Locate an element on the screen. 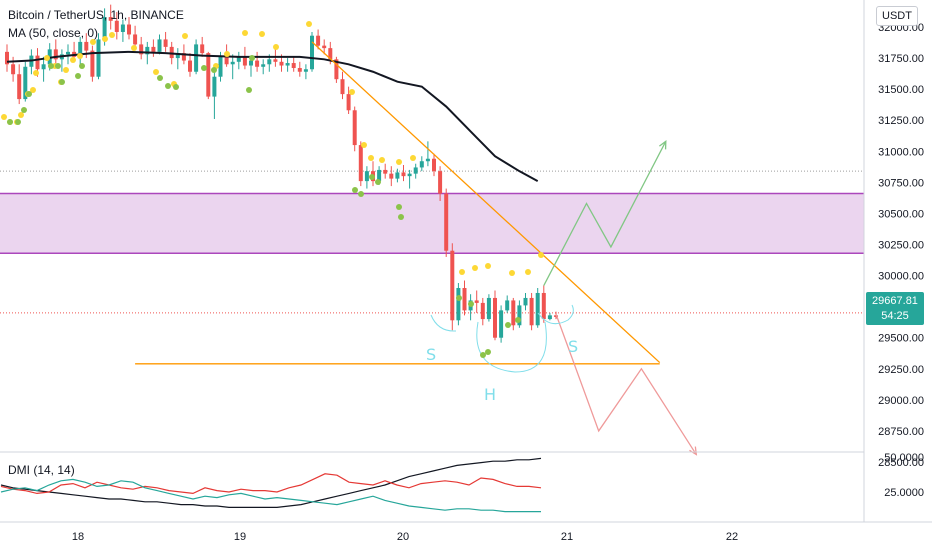 The width and height of the screenshot is (932, 550). ma-50-line is located at coordinates (272, 116).